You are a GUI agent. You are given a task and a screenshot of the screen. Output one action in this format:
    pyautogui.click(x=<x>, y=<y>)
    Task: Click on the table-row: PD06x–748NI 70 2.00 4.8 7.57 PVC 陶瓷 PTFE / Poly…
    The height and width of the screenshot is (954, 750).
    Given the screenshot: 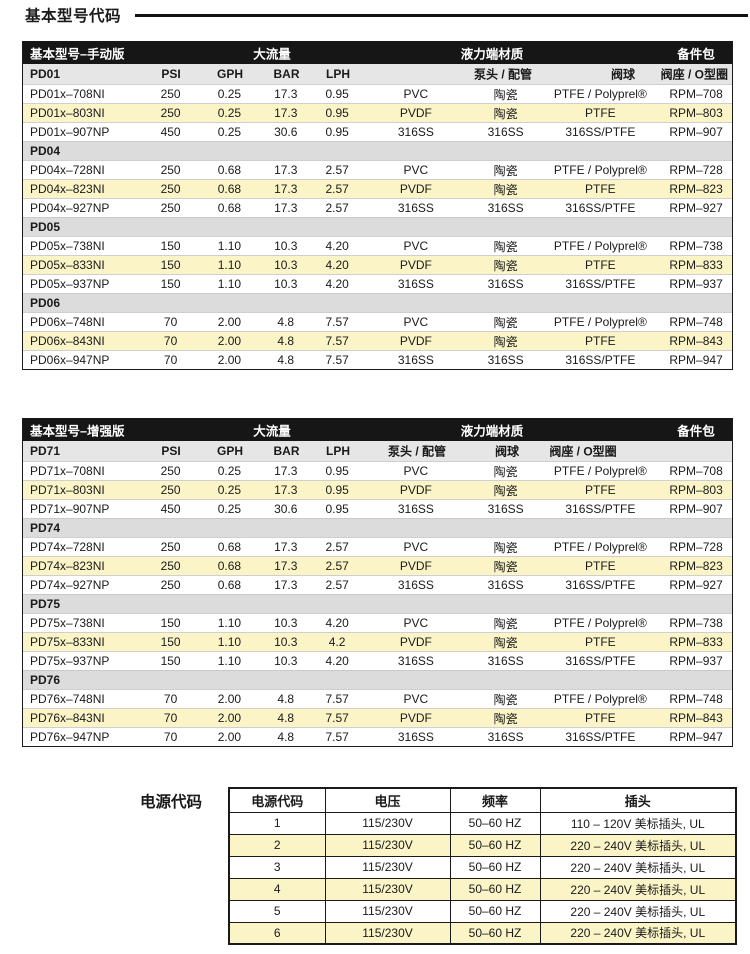 What is the action you would take?
    pyautogui.click(x=377, y=321)
    